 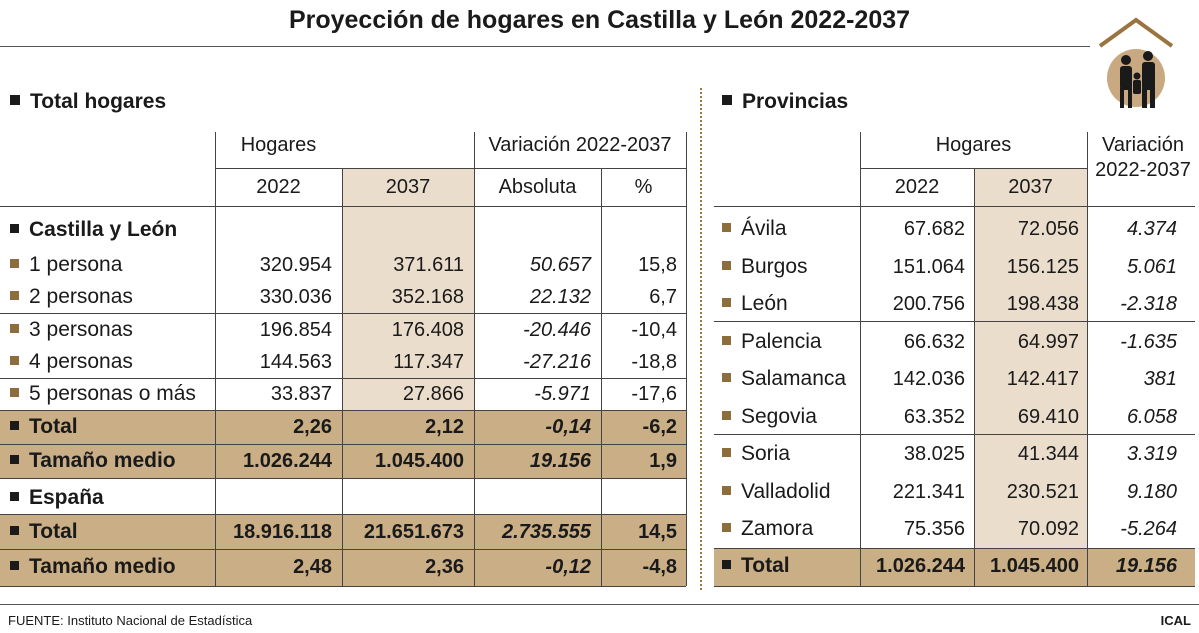 What do you see at coordinates (654, 394) in the screenshot?
I see `cell-pct: -17,6` at bounding box center [654, 394].